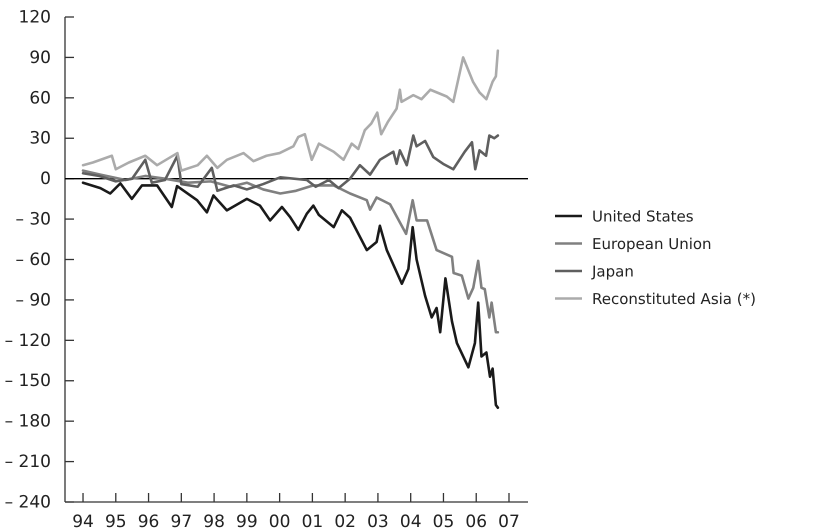 Image resolution: width=816 pixels, height=531 pixels. Describe the element at coordinates (443, 521) in the screenshot. I see `x-tick-label: 05` at that location.